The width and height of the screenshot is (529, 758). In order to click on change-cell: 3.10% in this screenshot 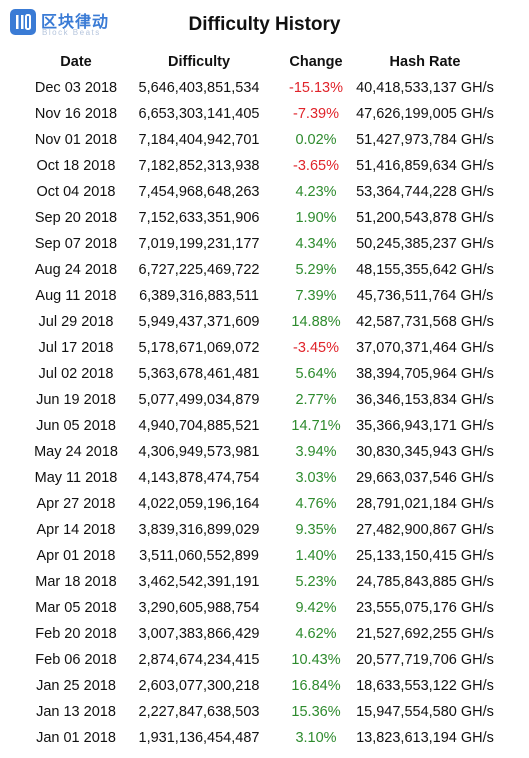, I will do `click(316, 738)`.